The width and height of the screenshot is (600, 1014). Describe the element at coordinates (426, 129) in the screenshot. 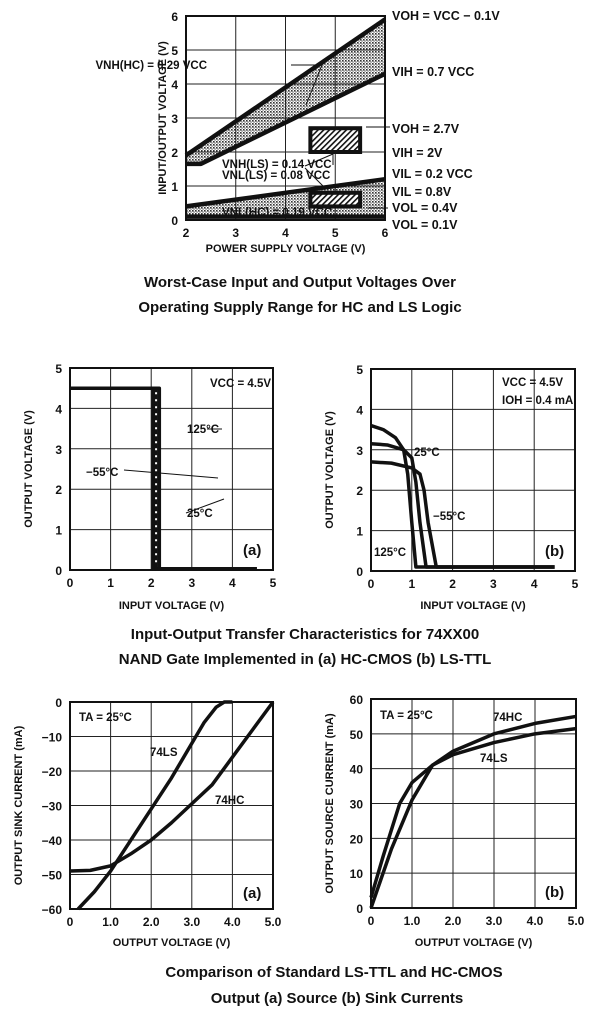

I see `level-label: VOH = 2.7V` at that location.